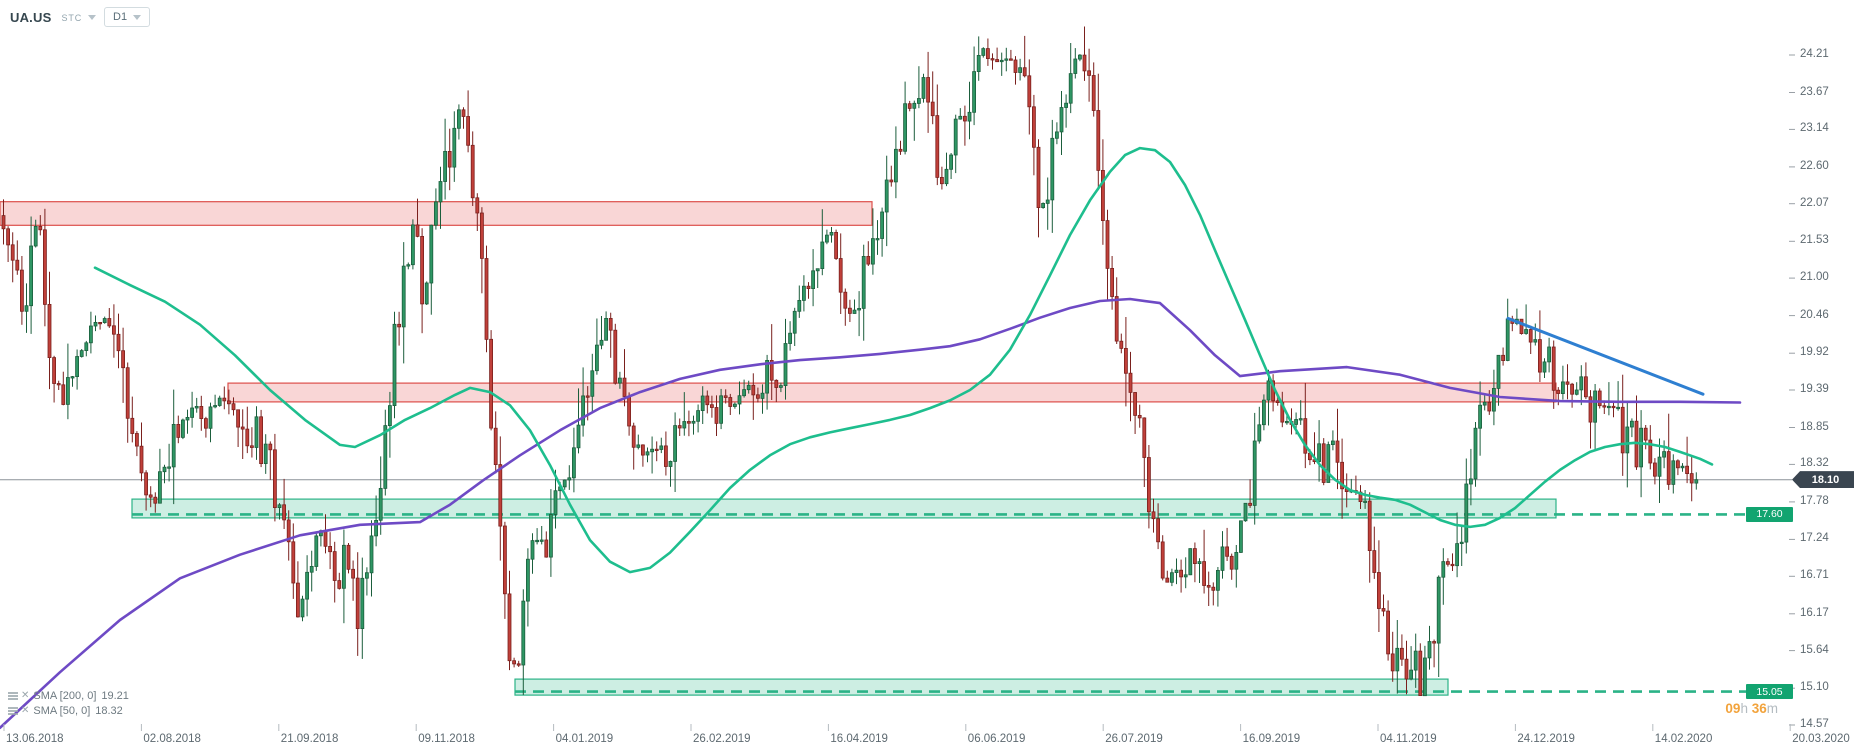 This screenshot has height=756, width=1866. What do you see at coordinates (584, 739) in the screenshot?
I see `x-axis-date-label: 04.01.2019` at bounding box center [584, 739].